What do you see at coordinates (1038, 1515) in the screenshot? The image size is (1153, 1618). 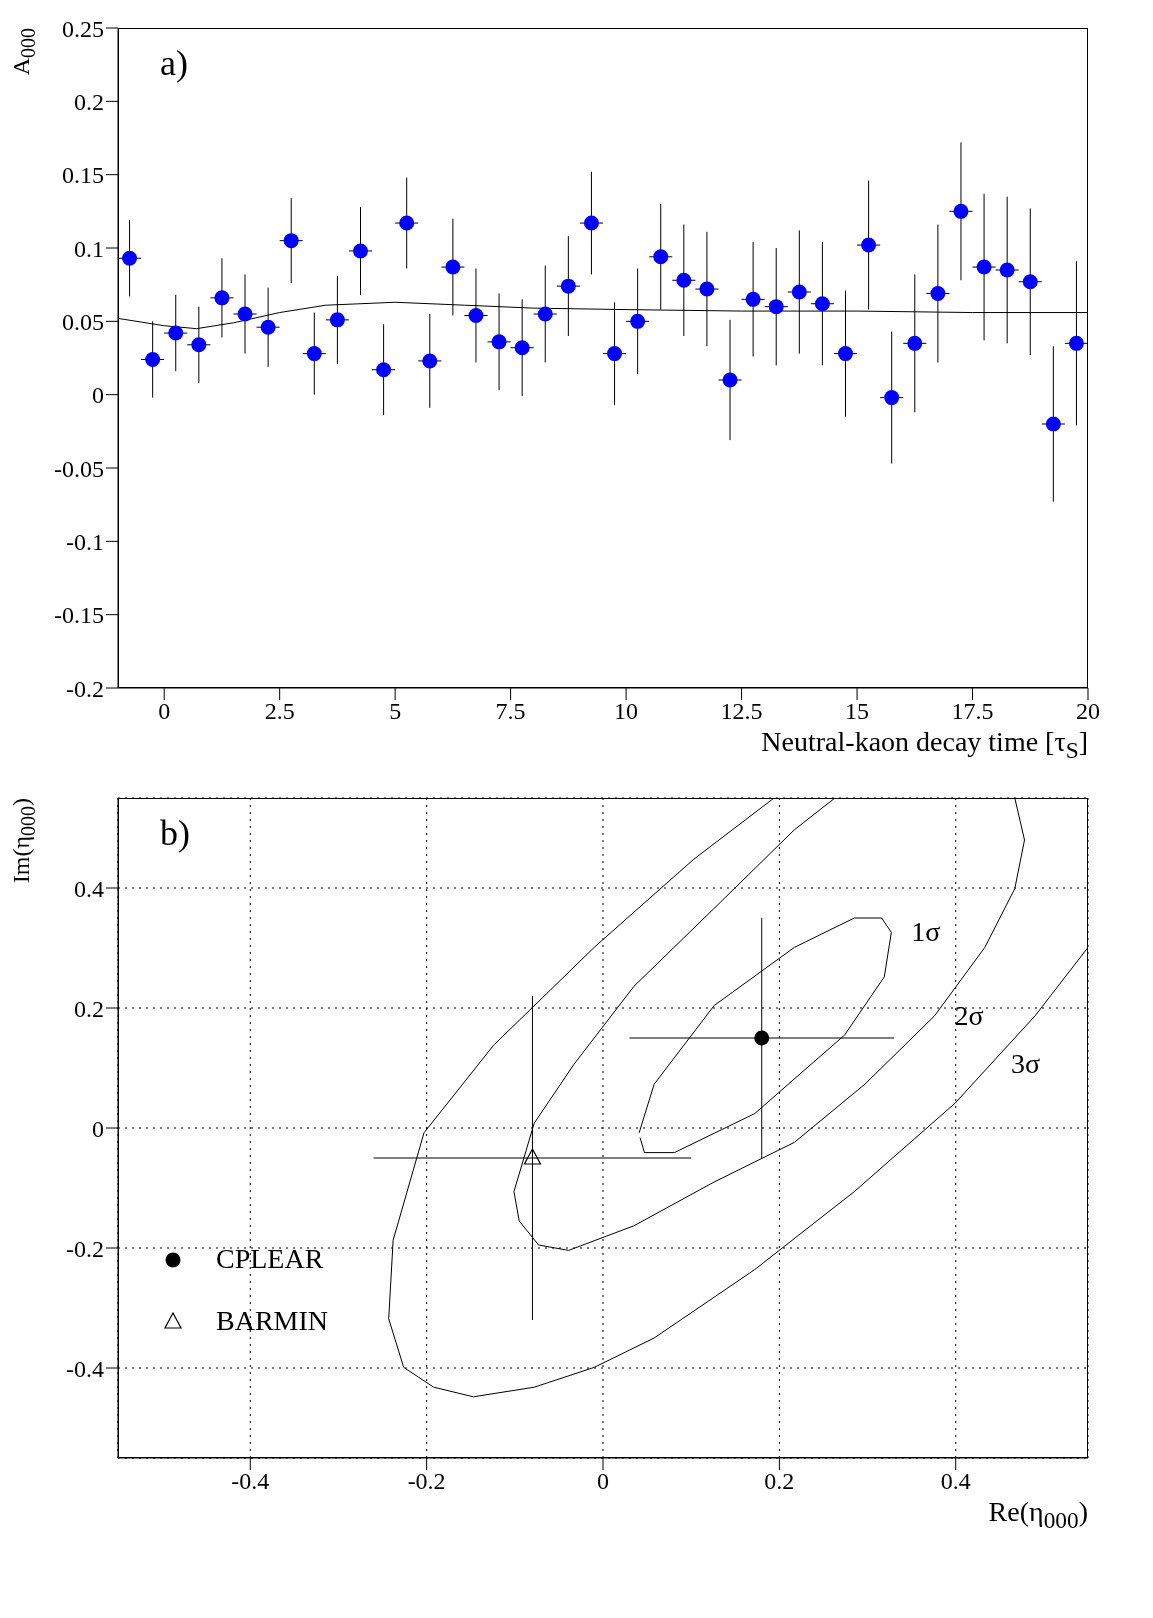 I see `x-axis-title: Re(η$_{000}$)` at bounding box center [1038, 1515].